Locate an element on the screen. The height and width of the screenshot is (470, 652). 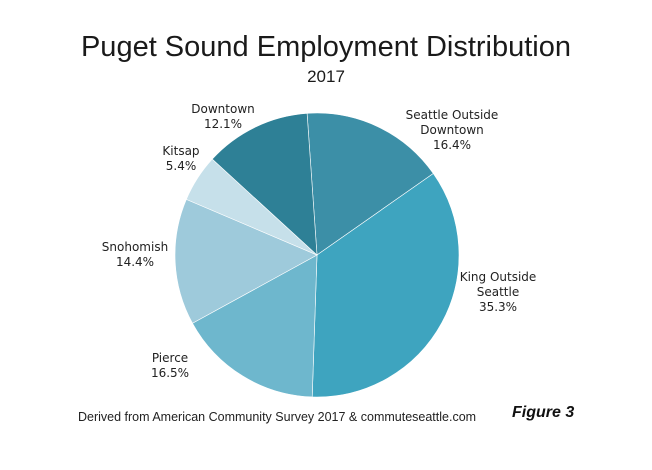
slice-label-kitsap: Kitsap 5.4% is located at coordinates (181, 159).